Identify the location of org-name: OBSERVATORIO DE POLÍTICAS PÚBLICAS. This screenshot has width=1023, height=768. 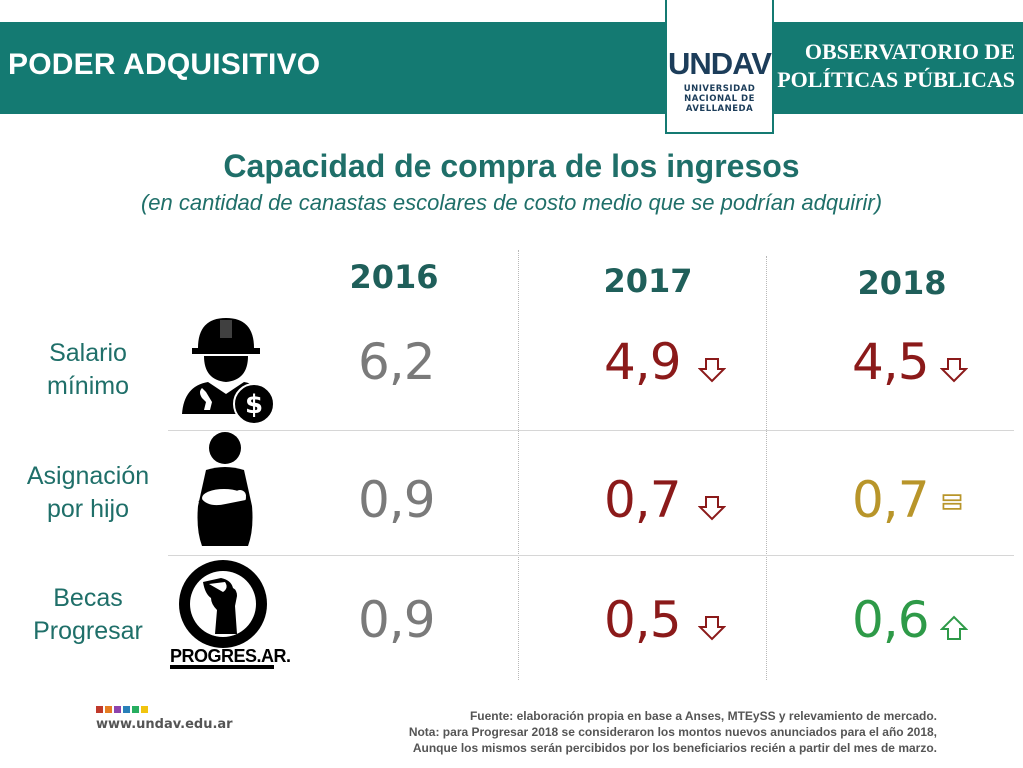
(896, 66).